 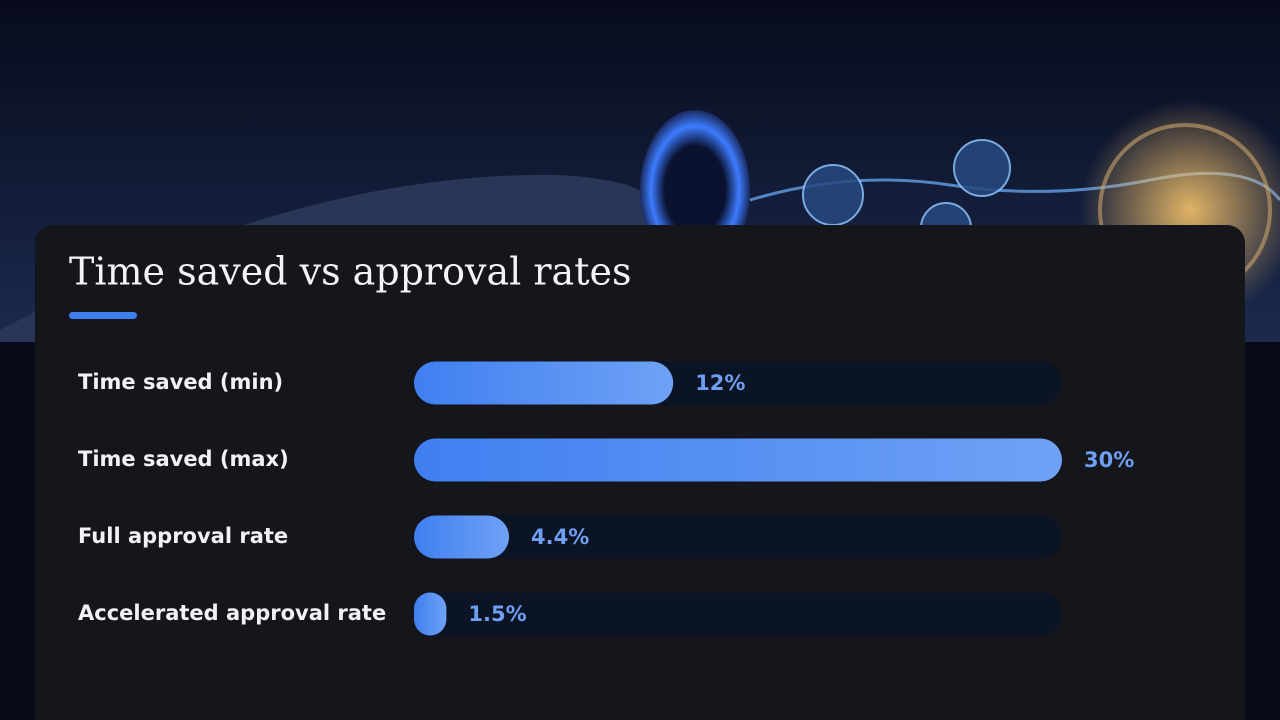 What do you see at coordinates (350, 272) in the screenshot?
I see `chart-title: Time saved vs approval rates` at bounding box center [350, 272].